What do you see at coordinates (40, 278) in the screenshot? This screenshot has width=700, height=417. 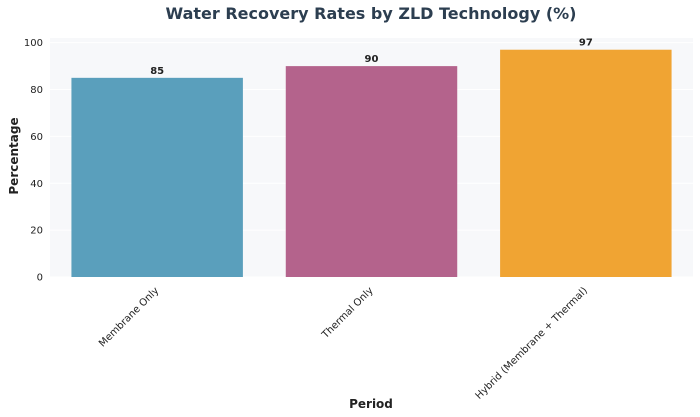 I see `y-tick-label: 0` at bounding box center [40, 278].